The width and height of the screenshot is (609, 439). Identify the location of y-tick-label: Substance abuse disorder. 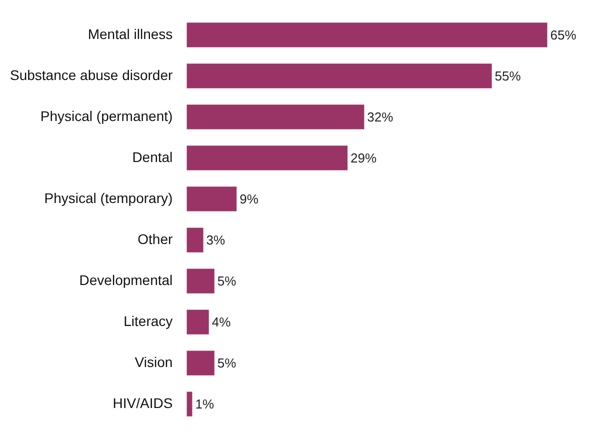
(91, 74).